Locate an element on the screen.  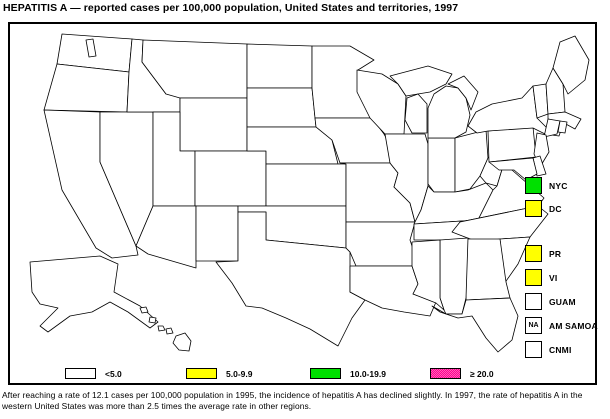
territory-row-pr: PR is located at coordinates (543, 253).